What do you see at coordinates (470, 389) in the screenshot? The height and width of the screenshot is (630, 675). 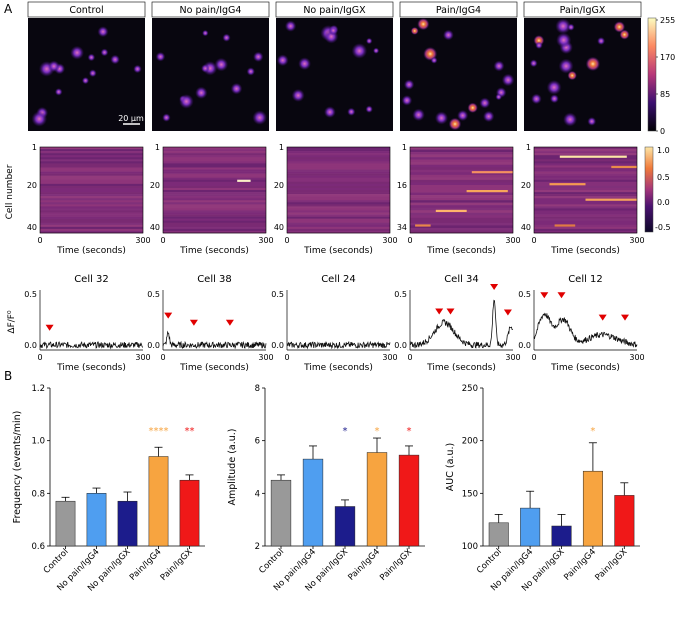 I see `bar-ytick-label: 250` at bounding box center [470, 389].